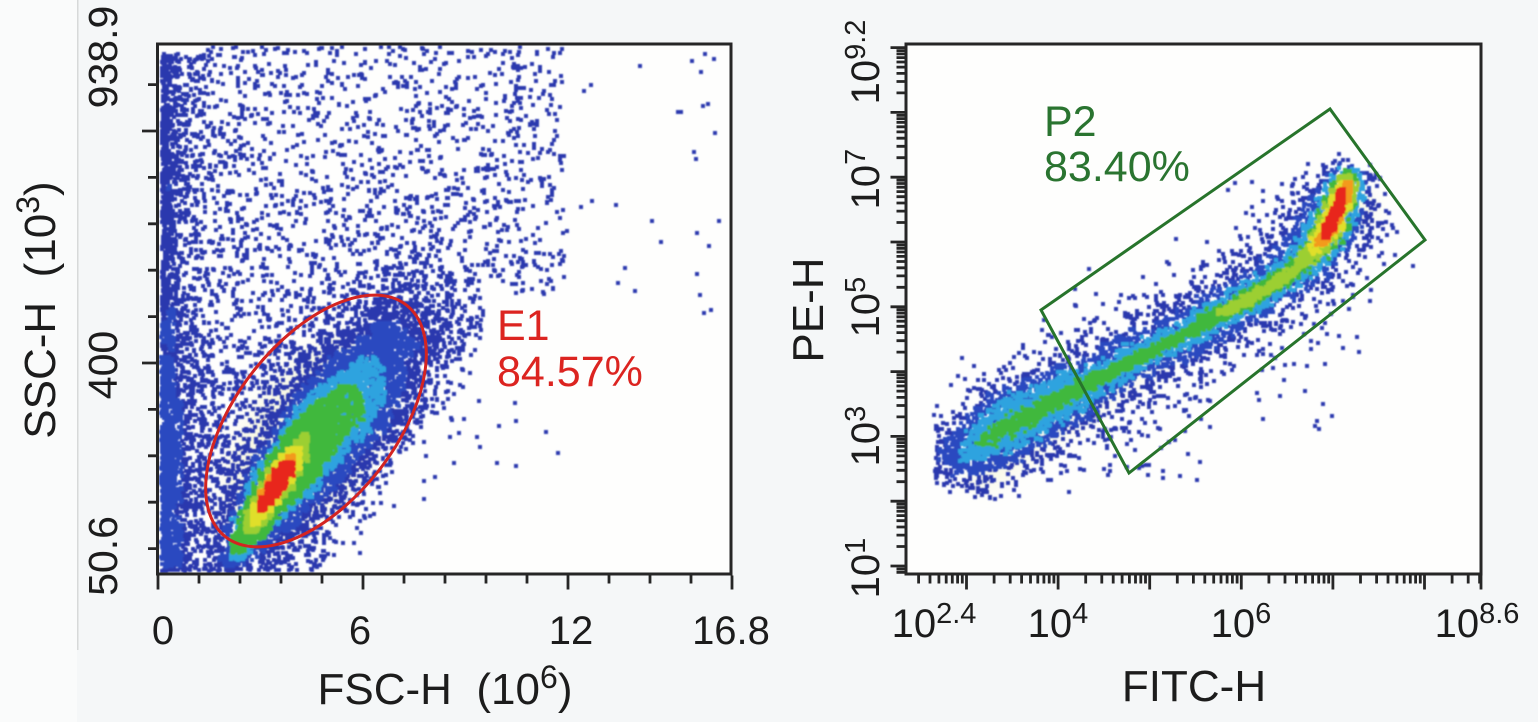 This screenshot has height=722, width=1538. Describe the element at coordinates (37, 309) in the screenshot. I see `svg-text: SSC-H (103)` at that location.